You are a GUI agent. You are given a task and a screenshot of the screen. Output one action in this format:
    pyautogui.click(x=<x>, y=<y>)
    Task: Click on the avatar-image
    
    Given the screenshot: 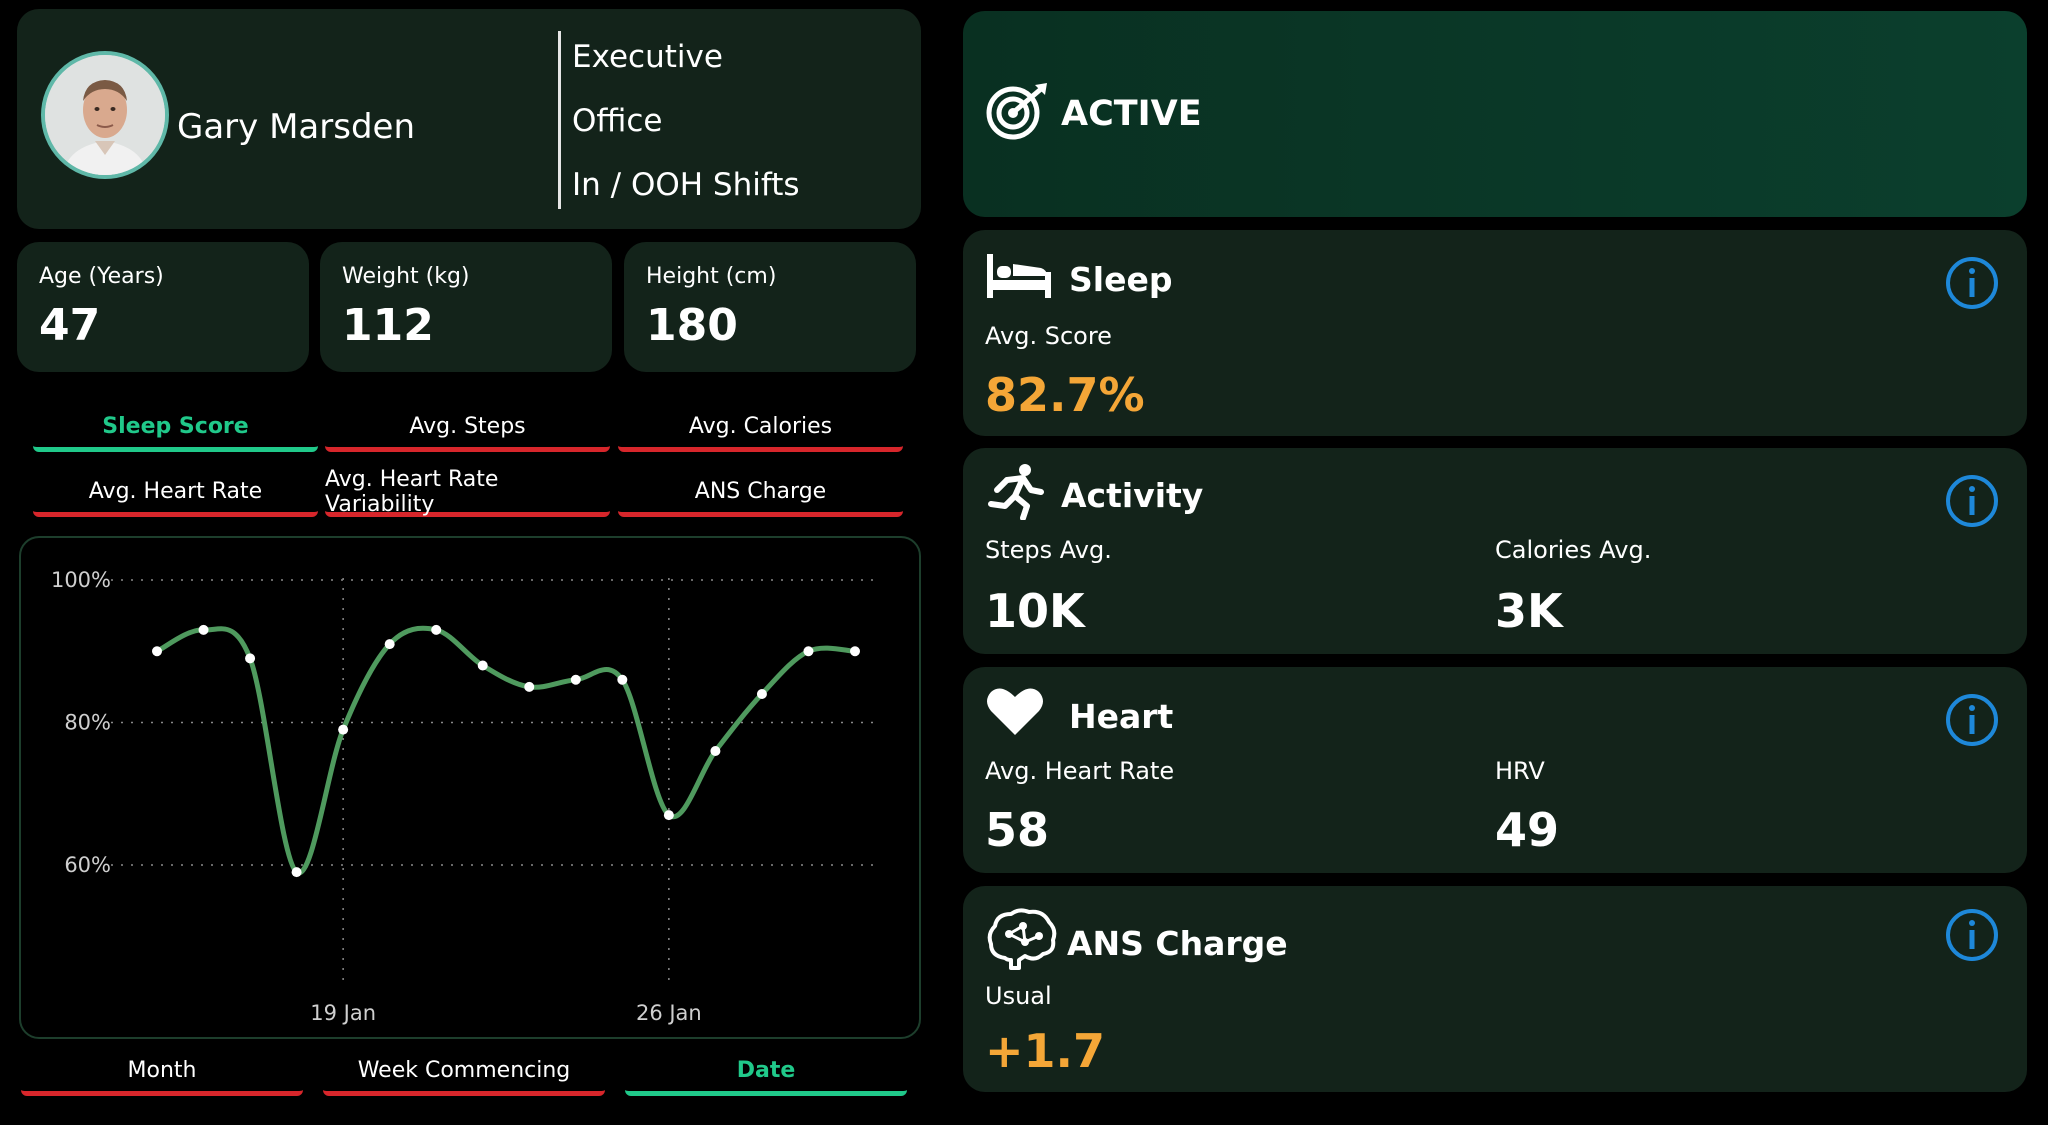 What is the action you would take?
    pyautogui.click(x=105, y=115)
    